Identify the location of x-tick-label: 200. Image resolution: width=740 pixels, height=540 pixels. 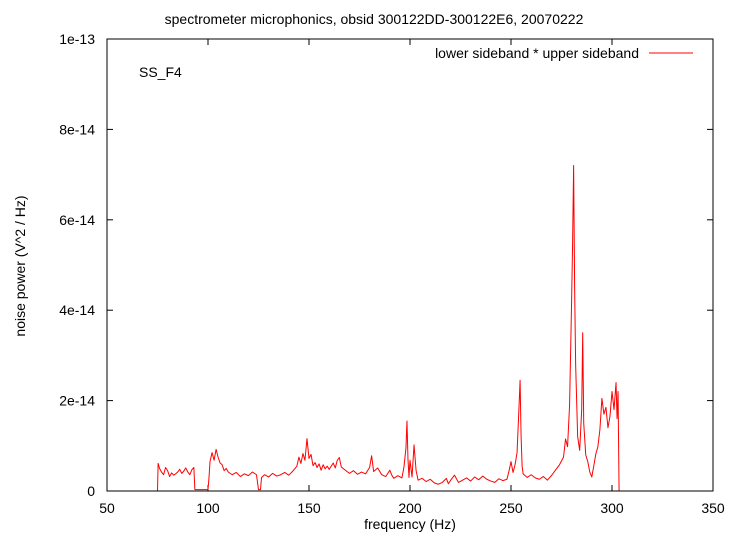
(410, 508).